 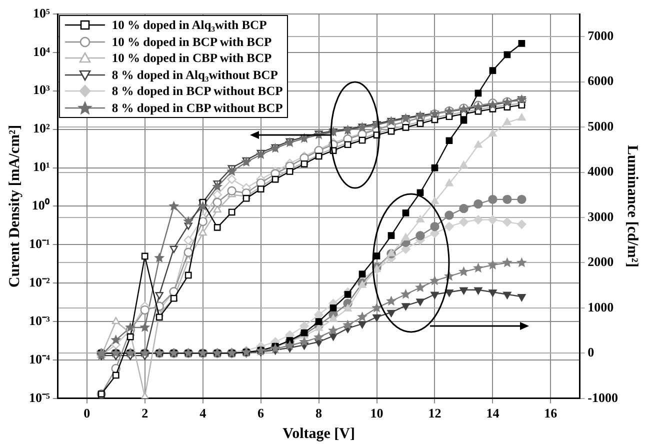 I want to click on legend-label: 8 % doped in BCP without BCP, so click(x=197, y=91).